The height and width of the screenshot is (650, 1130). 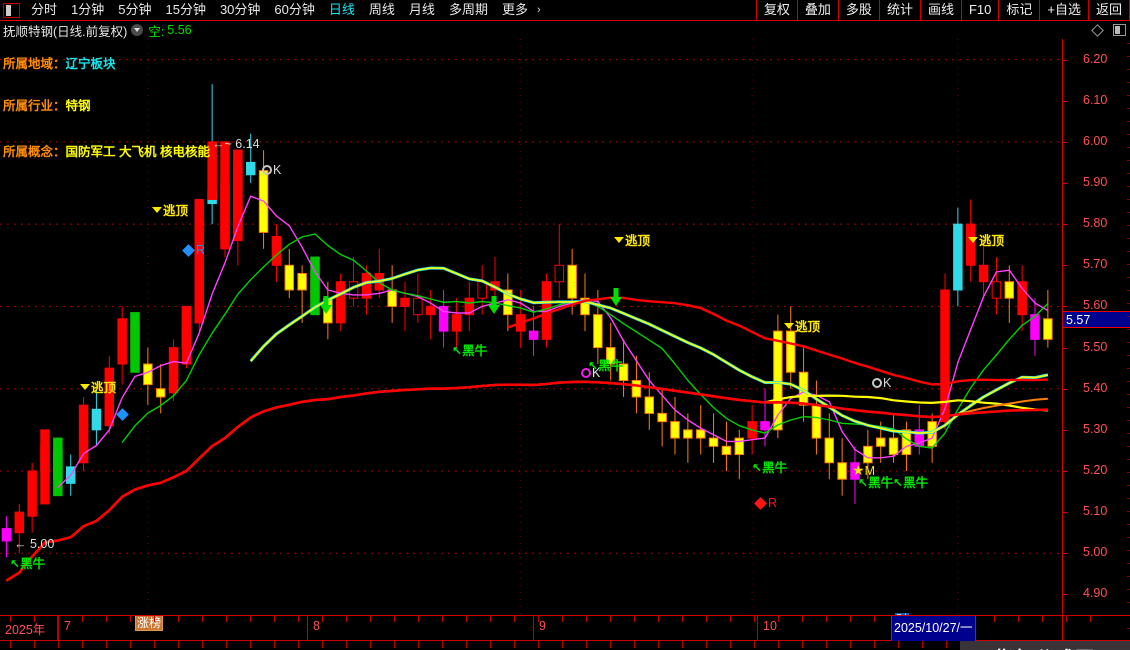 I want to click on peak-price-value: 6.14, so click(x=247, y=144).